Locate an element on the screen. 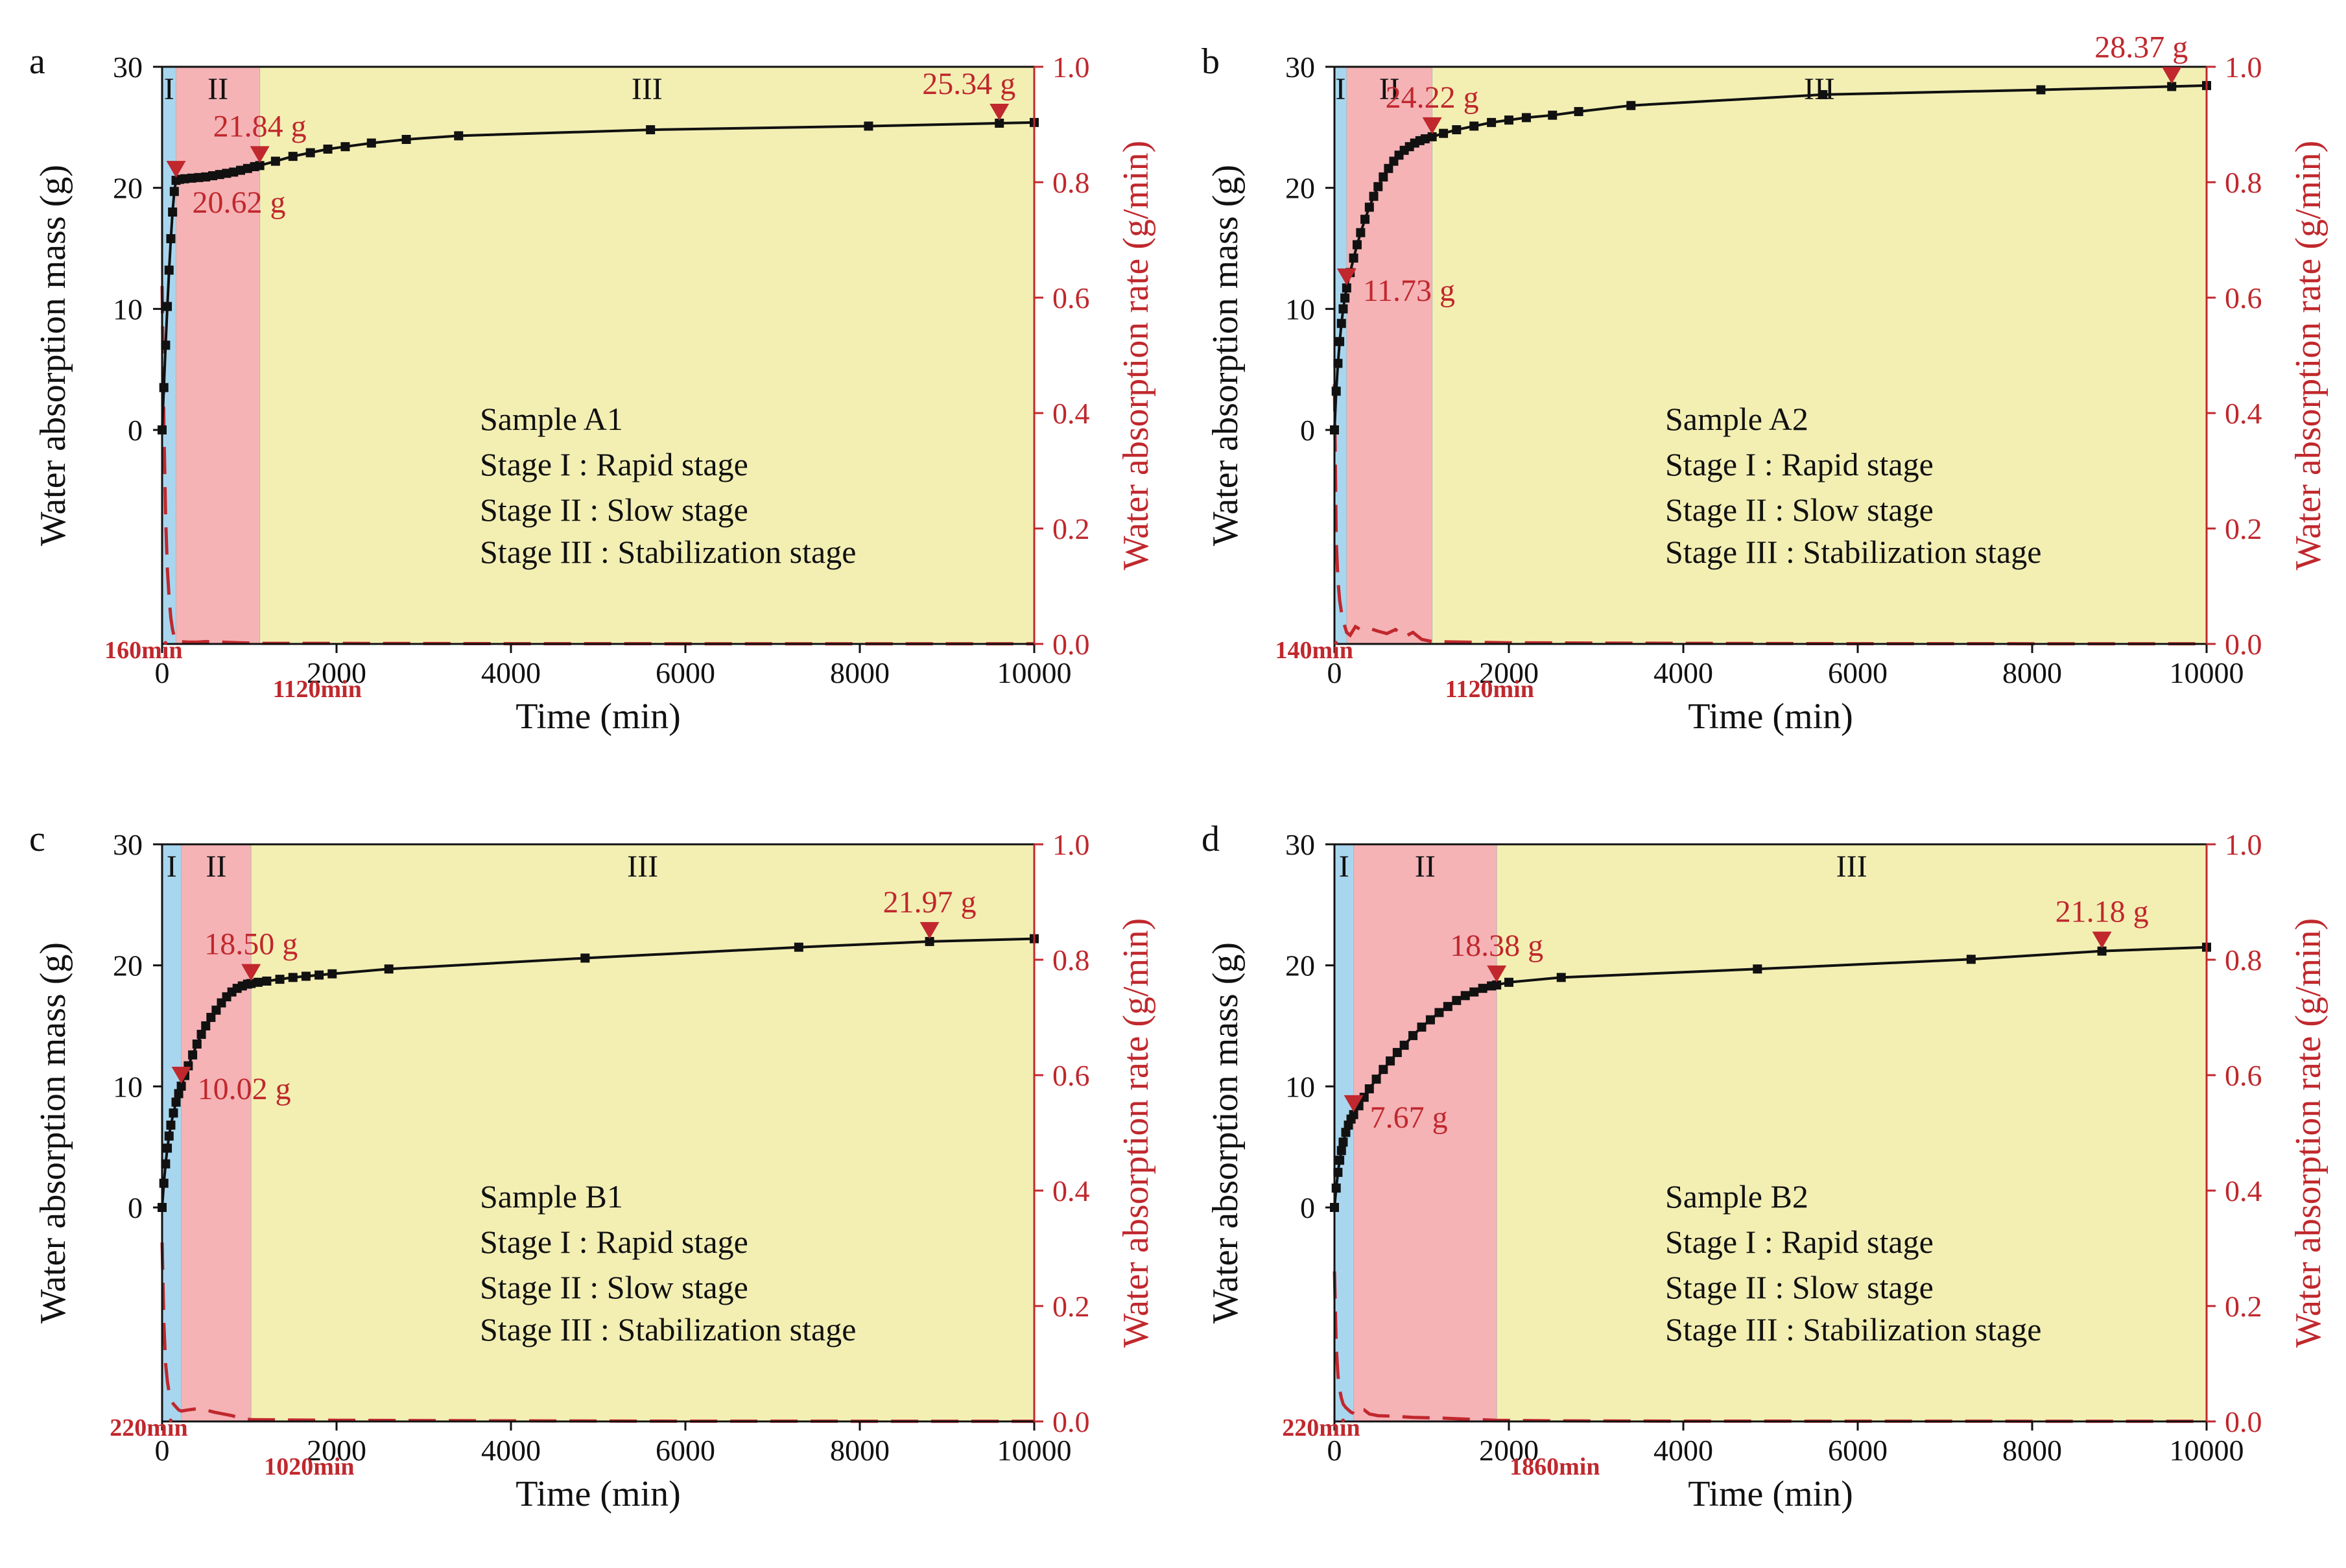 This screenshot has width=2346, height=1568. panel-b-y2-axis-label: Water absorption rate (g/min) is located at coordinates (2308, 356).